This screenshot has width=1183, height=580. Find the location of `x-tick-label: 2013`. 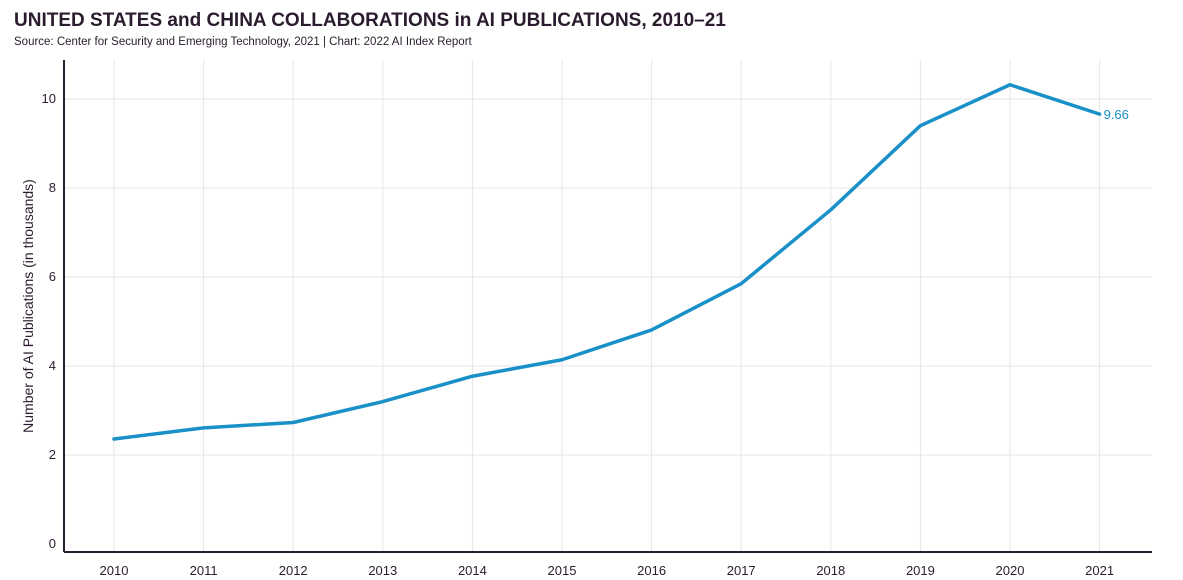

x-tick-label: 2013 is located at coordinates (382, 570).